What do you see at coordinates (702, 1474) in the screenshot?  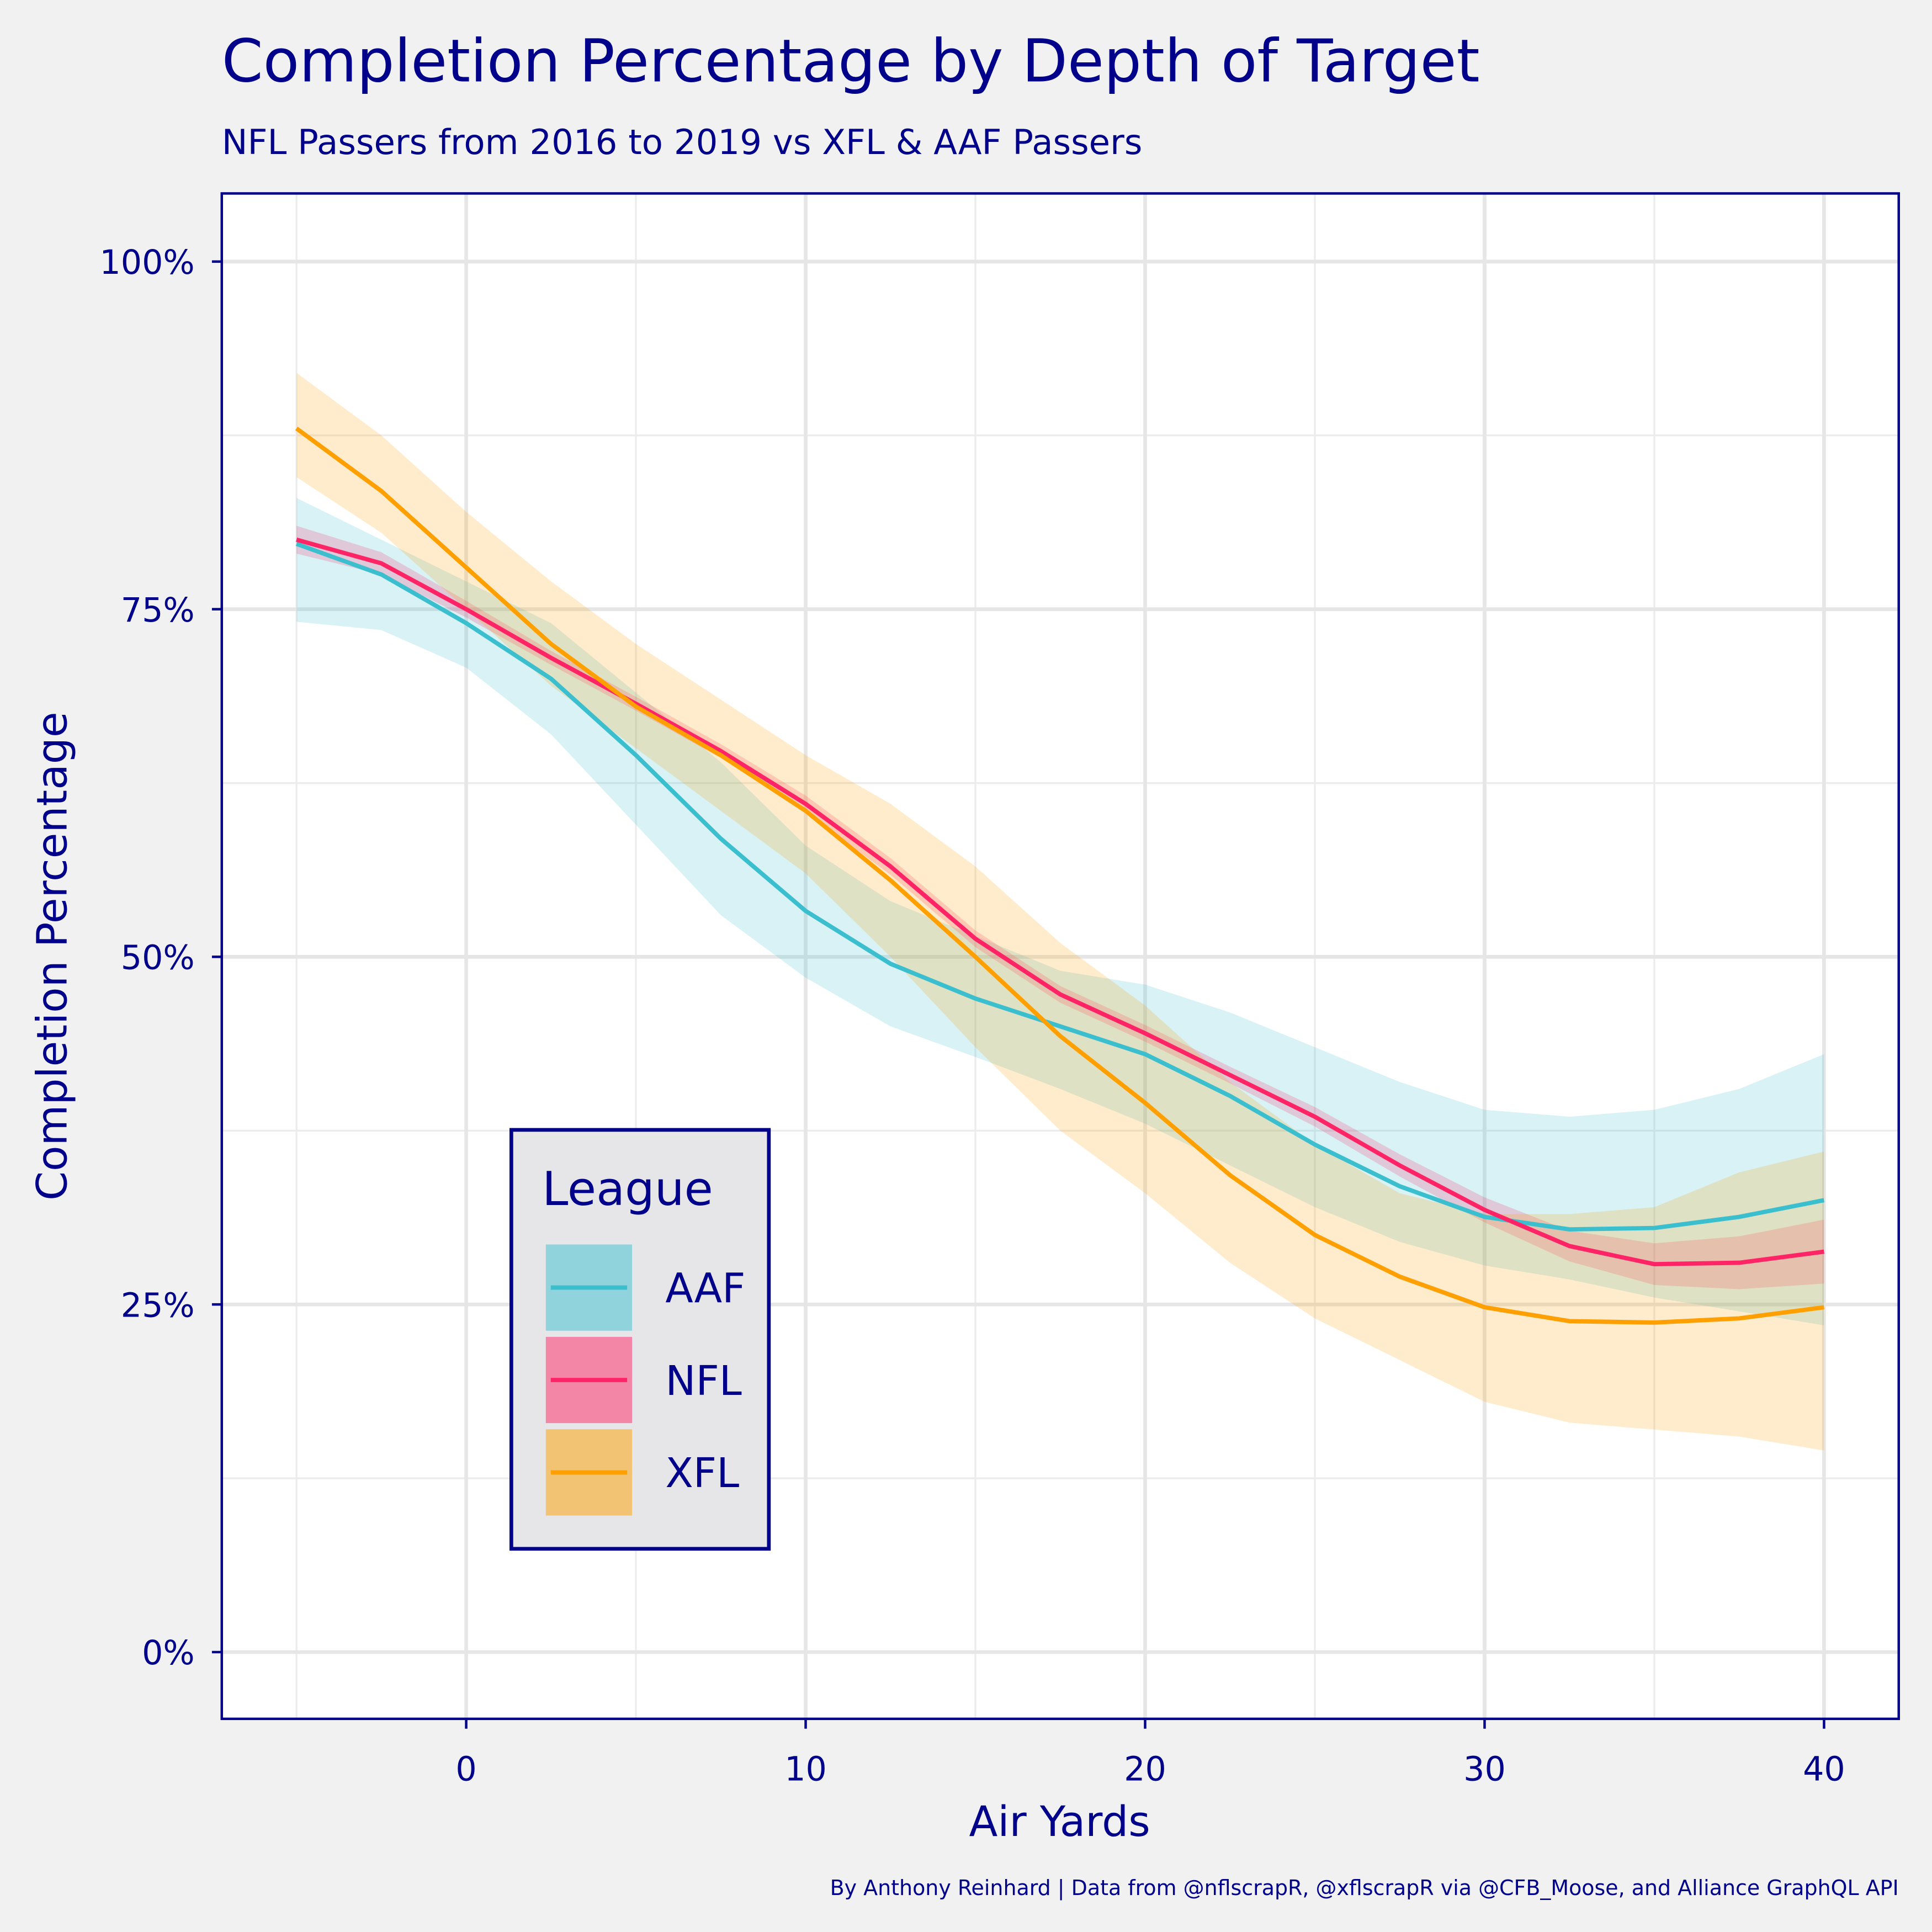 I see `legend-label: XFL` at bounding box center [702, 1474].